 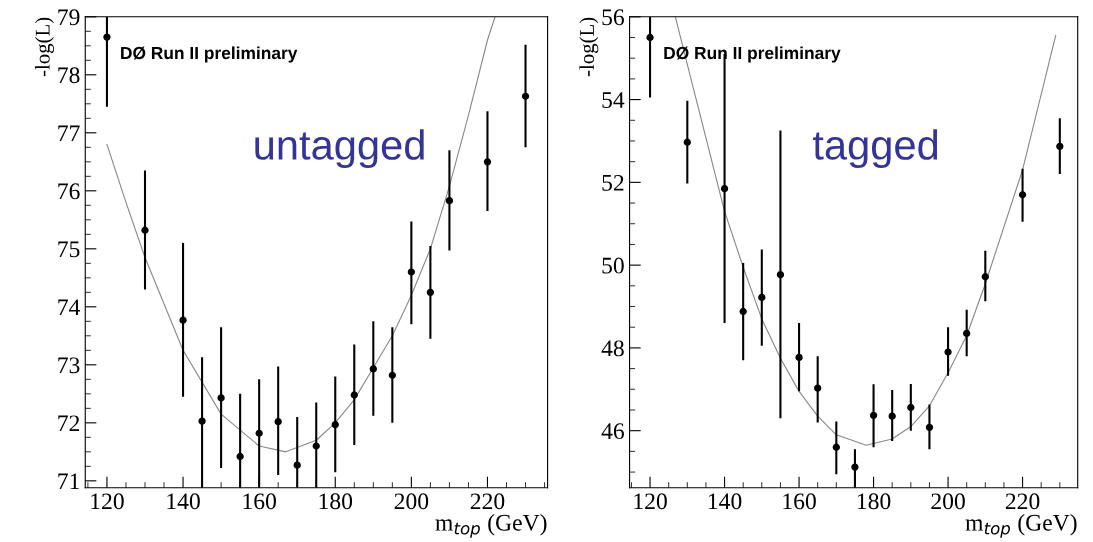 I want to click on y-tick-label: 76, so click(x=69, y=191).